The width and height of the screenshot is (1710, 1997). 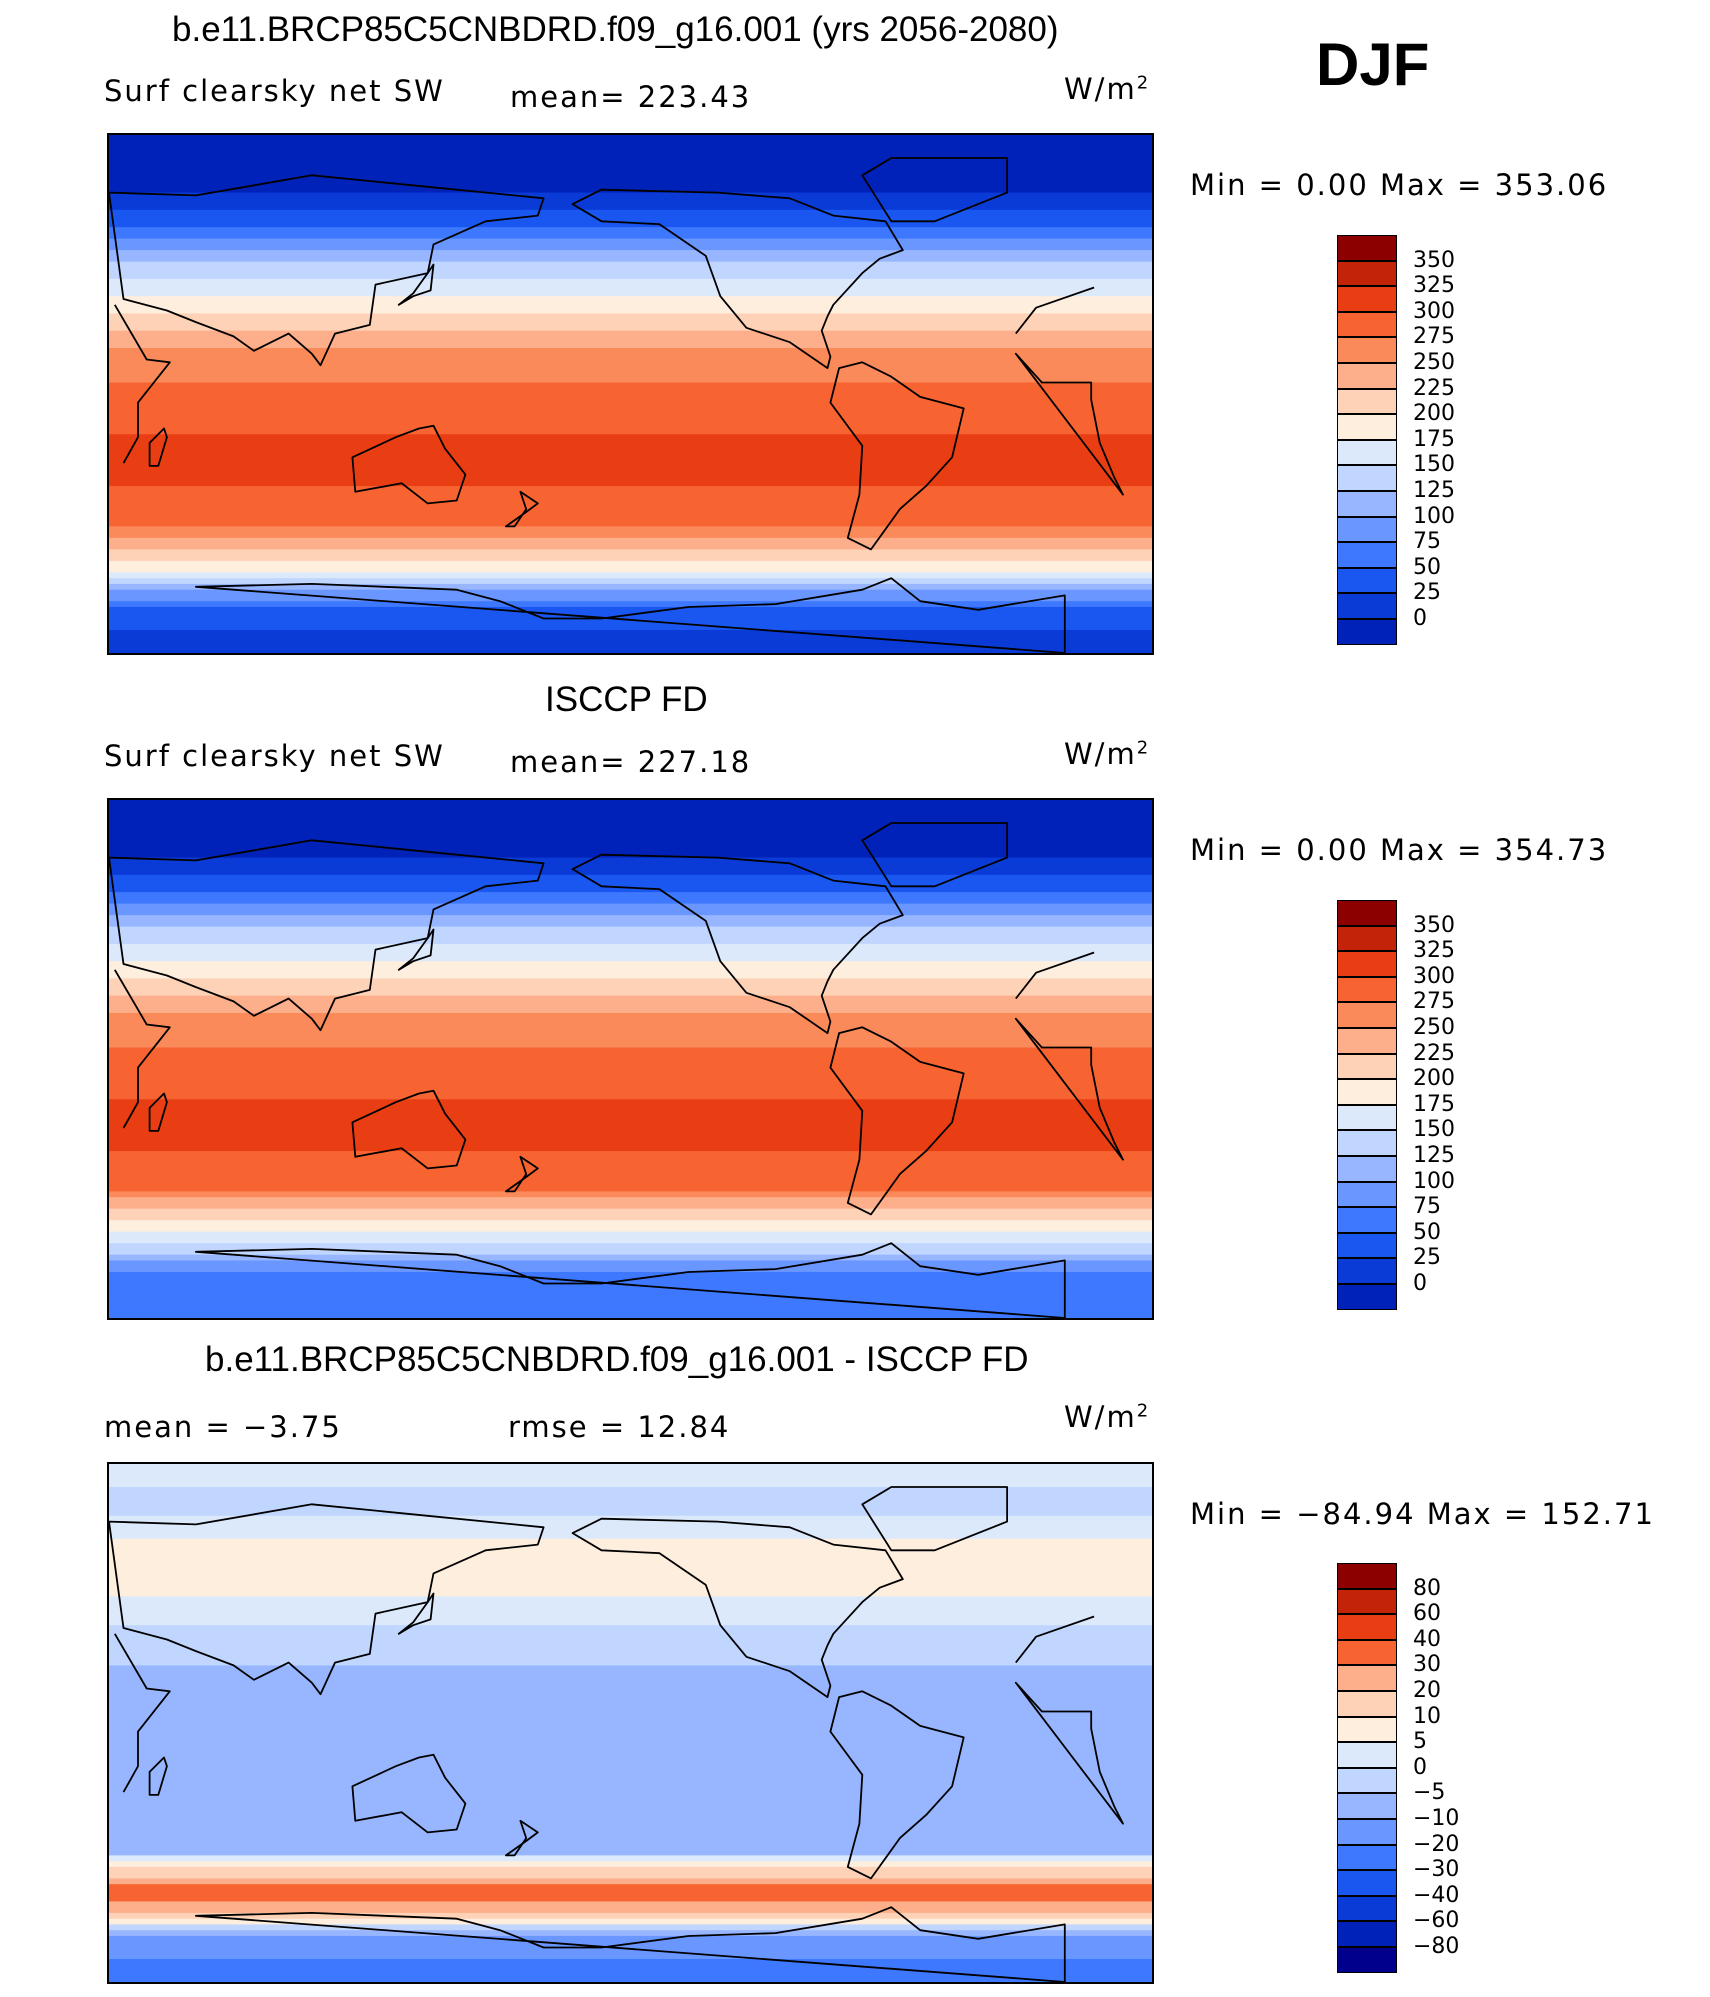 What do you see at coordinates (1434, 286) in the screenshot?
I see `colorbar-tick-label: 325` at bounding box center [1434, 286].